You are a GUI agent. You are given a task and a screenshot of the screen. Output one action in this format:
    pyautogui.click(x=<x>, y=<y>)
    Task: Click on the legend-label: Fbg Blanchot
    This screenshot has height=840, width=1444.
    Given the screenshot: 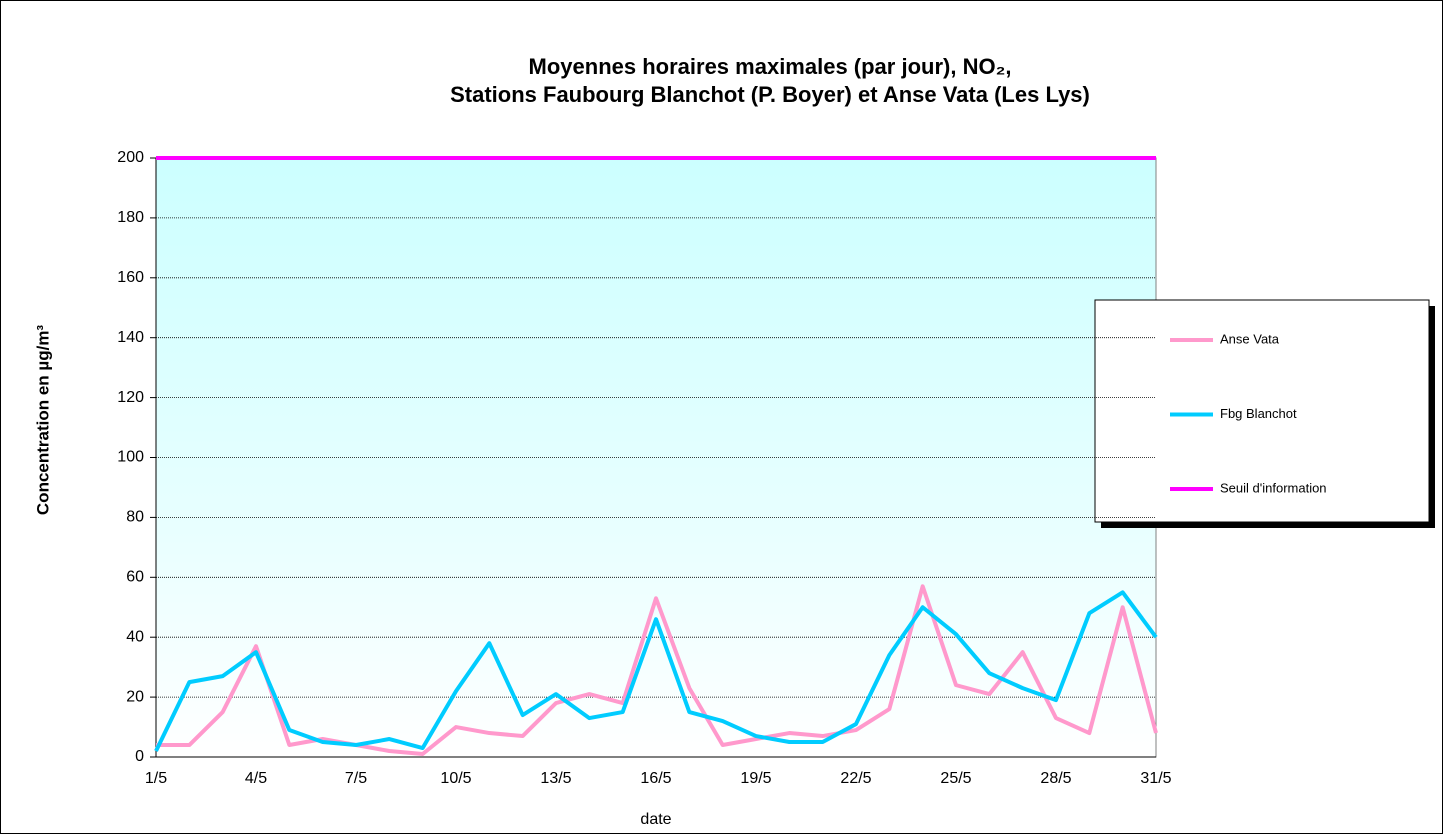 What is the action you would take?
    pyautogui.click(x=1258, y=413)
    